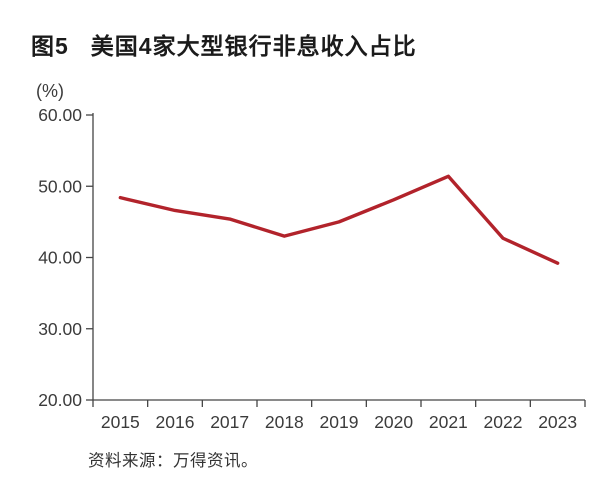  Describe the element at coordinates (393, 422) in the screenshot. I see `x-tick-label: 2020` at that location.